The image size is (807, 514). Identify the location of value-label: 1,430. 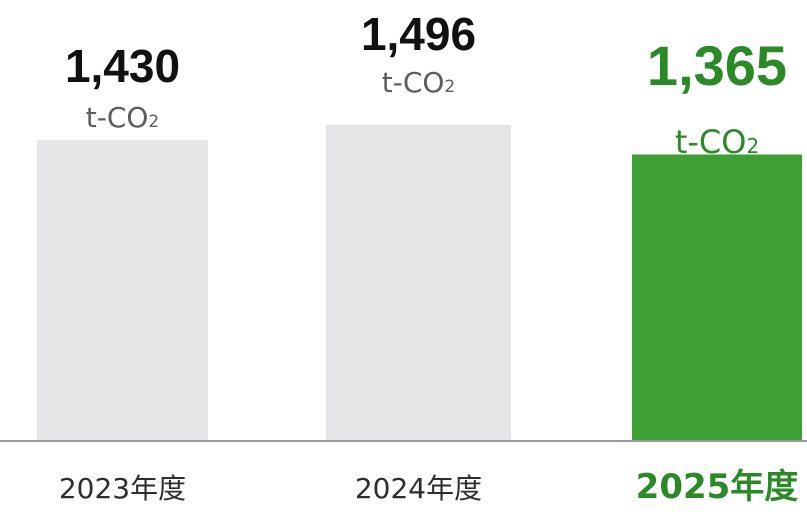
(122, 66).